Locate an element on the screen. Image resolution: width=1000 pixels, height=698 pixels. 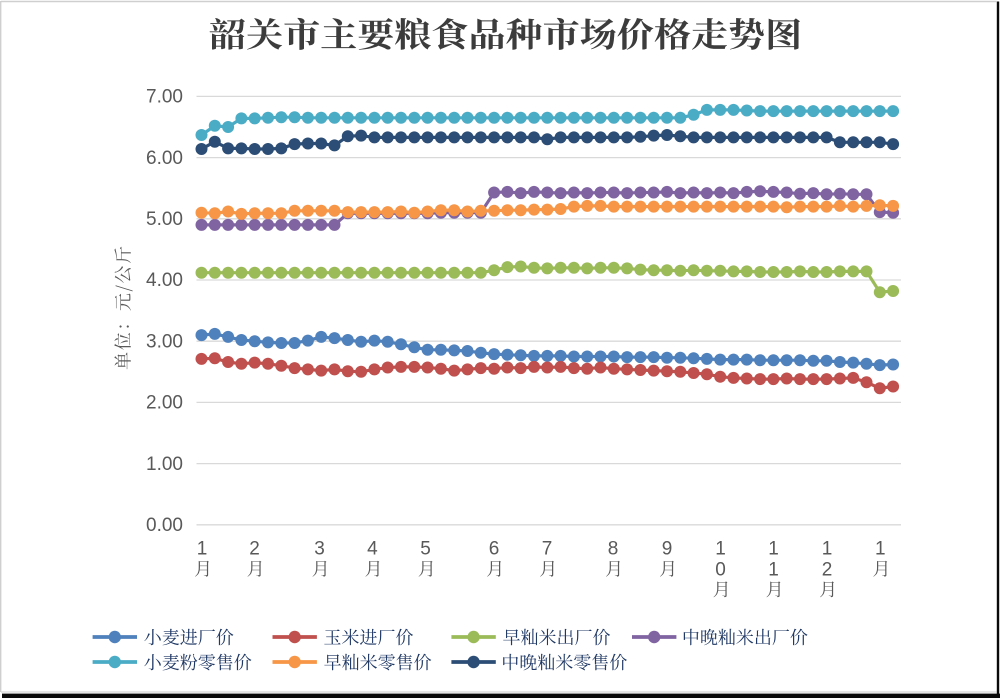
svg-text: 4 is located at coordinates (372, 549).